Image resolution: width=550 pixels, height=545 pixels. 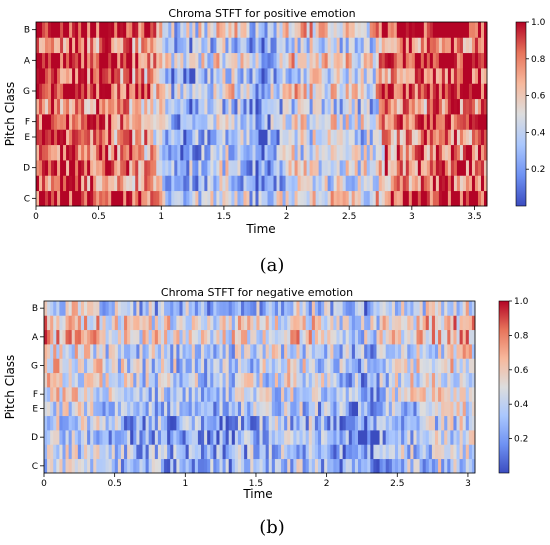 I want to click on x-tick-label: 2, so click(x=327, y=484).